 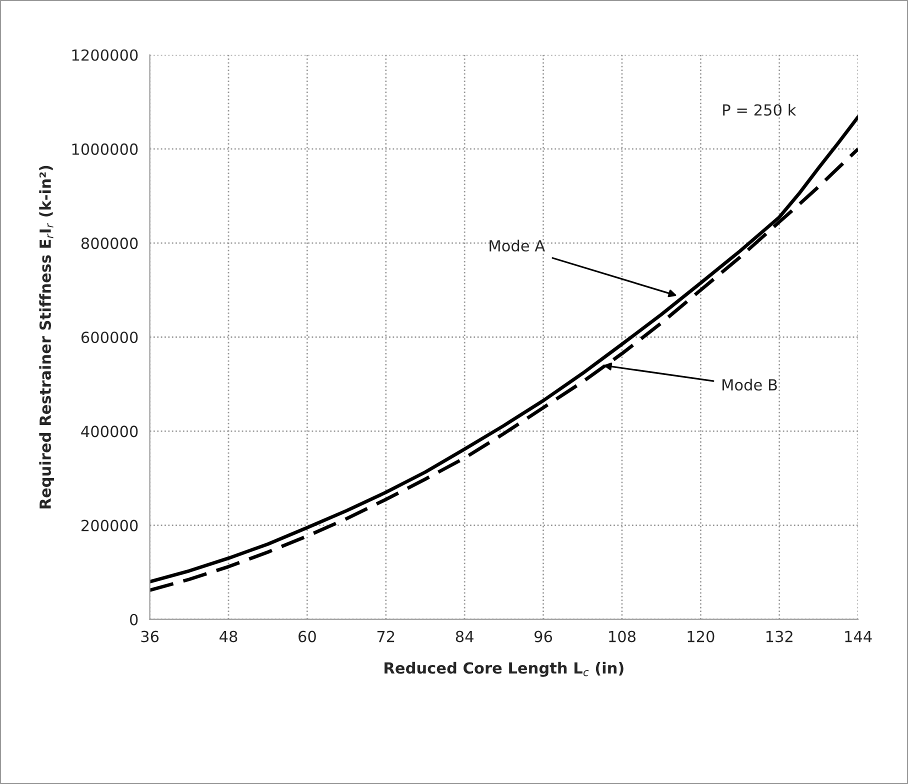 I want to click on y-tick-label: 800000, so click(x=109, y=244).